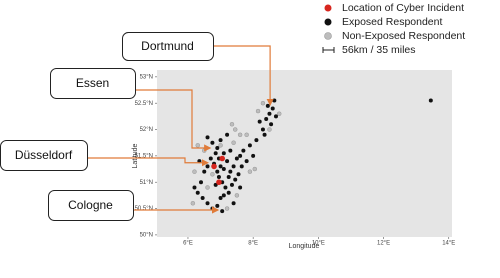 Image resolution: width=500 pixels, height=278 pixels. What do you see at coordinates (146, 130) in the screenshot?
I see `y-tick-label: 52°N` at bounding box center [146, 130].